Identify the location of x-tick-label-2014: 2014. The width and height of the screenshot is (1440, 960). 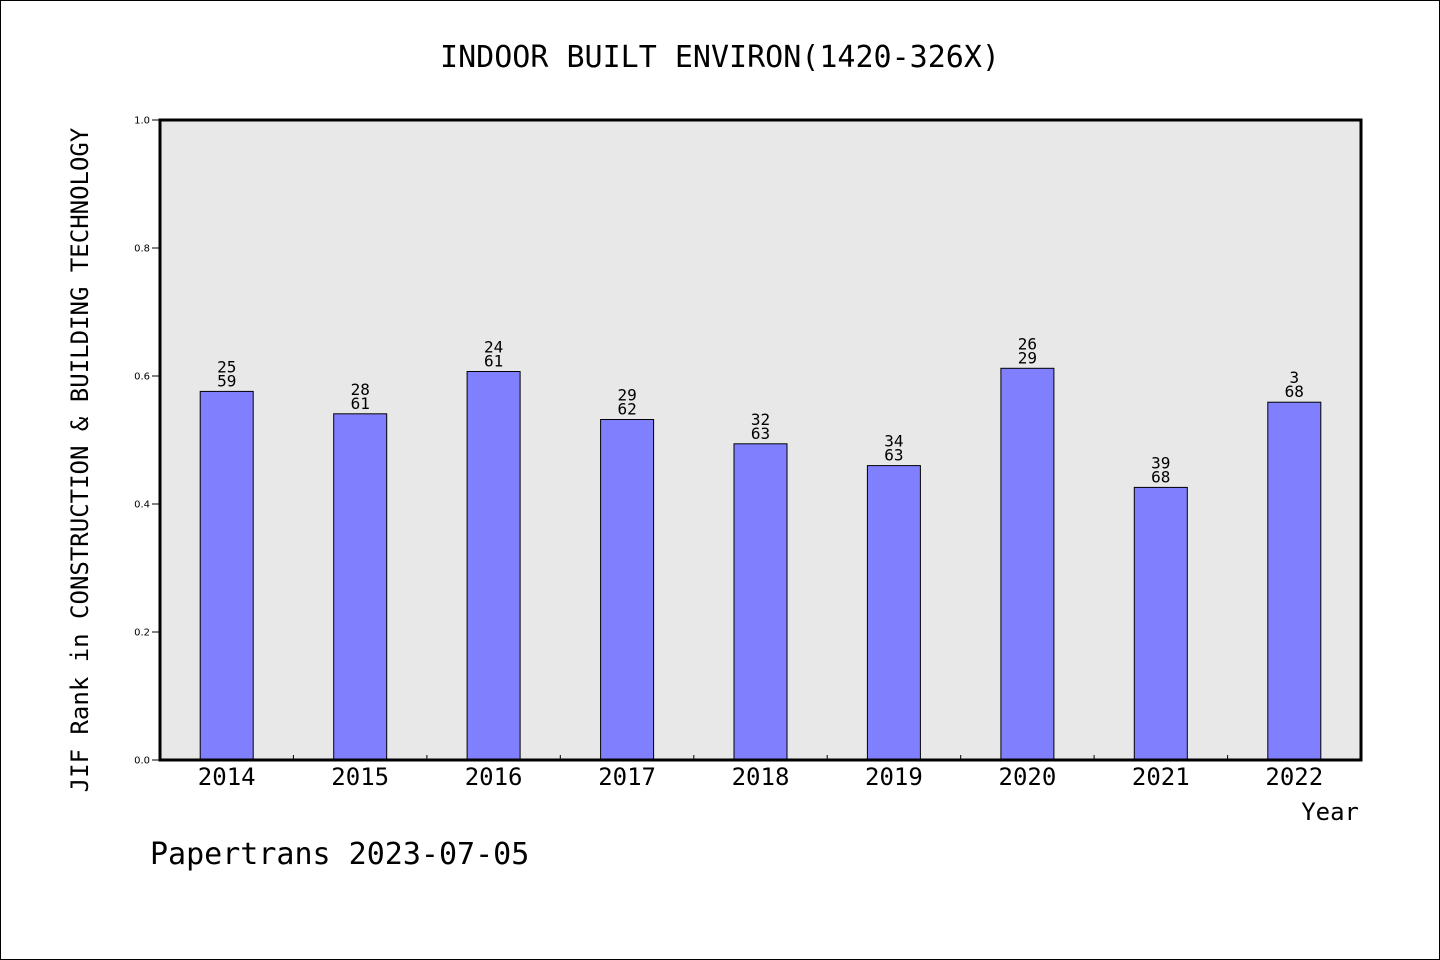
(227, 777).